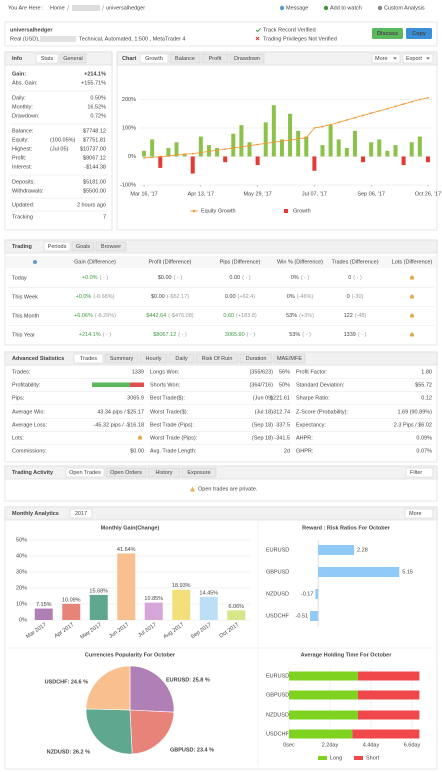 This screenshot has height=772, width=442. Describe the element at coordinates (57, 8) in the screenshot. I see `breadcrumb-home: Home` at that location.